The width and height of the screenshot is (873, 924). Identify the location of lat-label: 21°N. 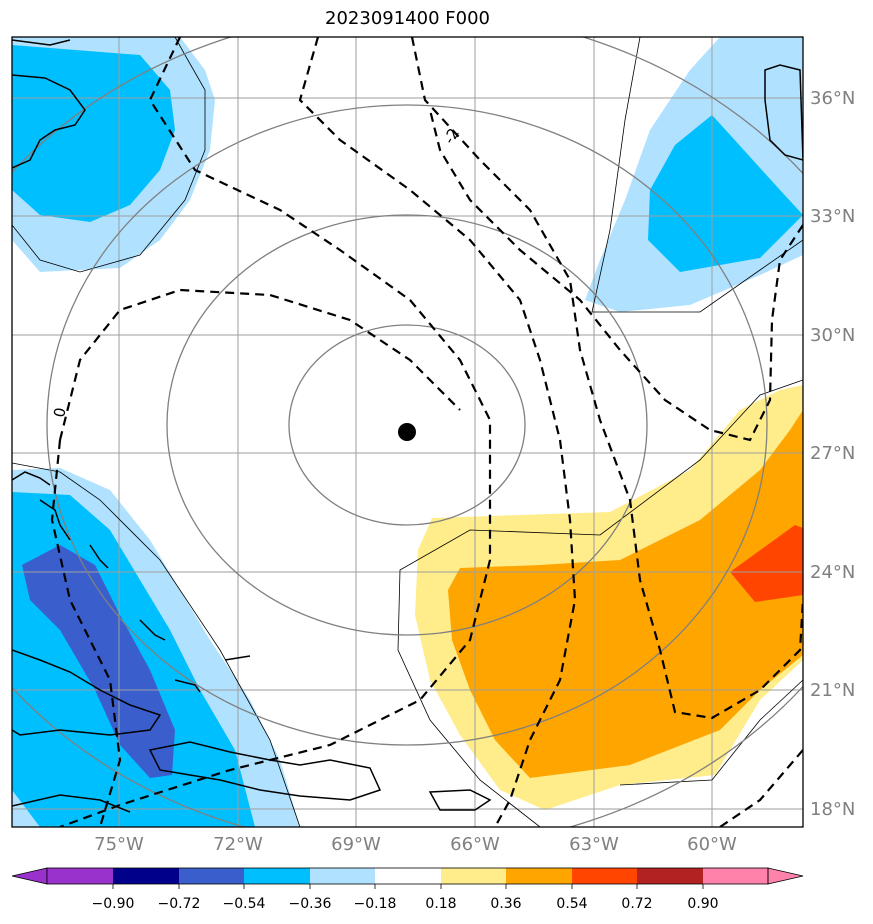
(832, 690).